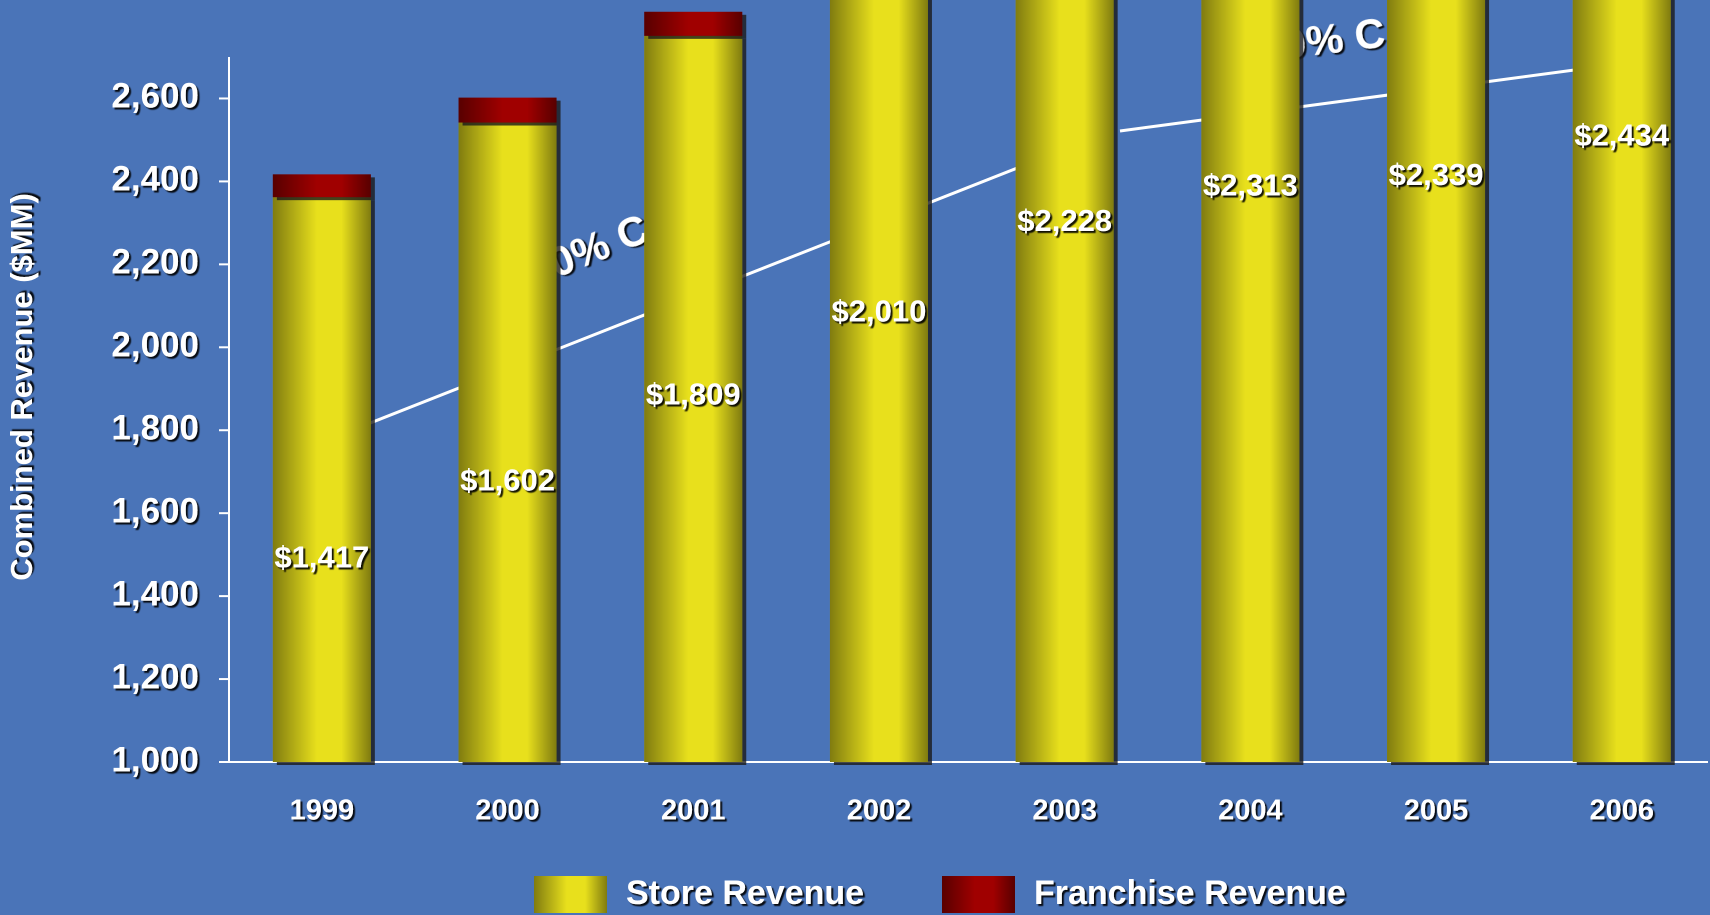 This screenshot has width=1710, height=915. I want to click on y-tick-label: 1,400, so click(155, 593).